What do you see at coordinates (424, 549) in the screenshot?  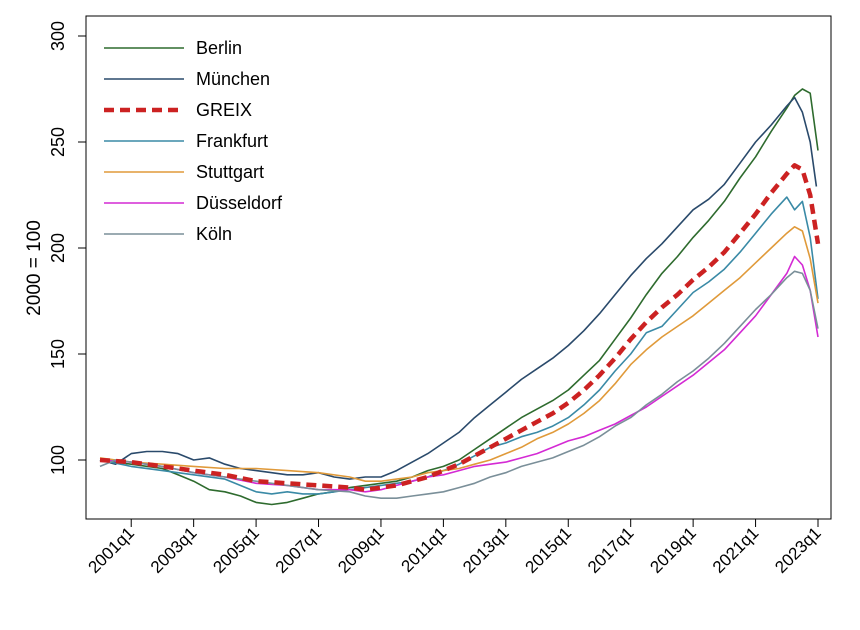 I see `x-tick-label: 2011q1` at bounding box center [424, 549].